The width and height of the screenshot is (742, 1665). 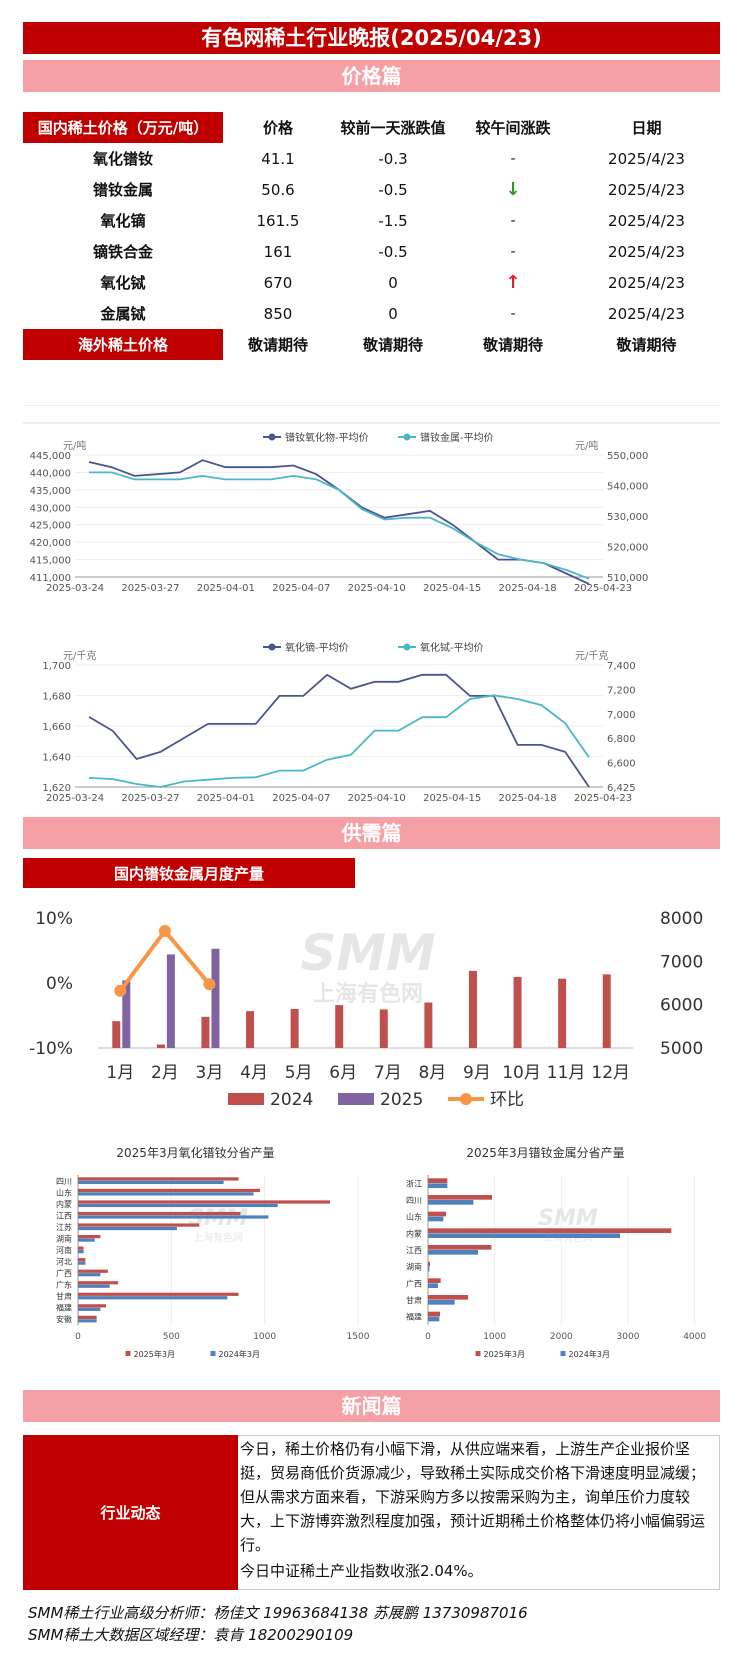 I want to click on legend-label: 氧化镝-平均价, so click(x=317, y=647).